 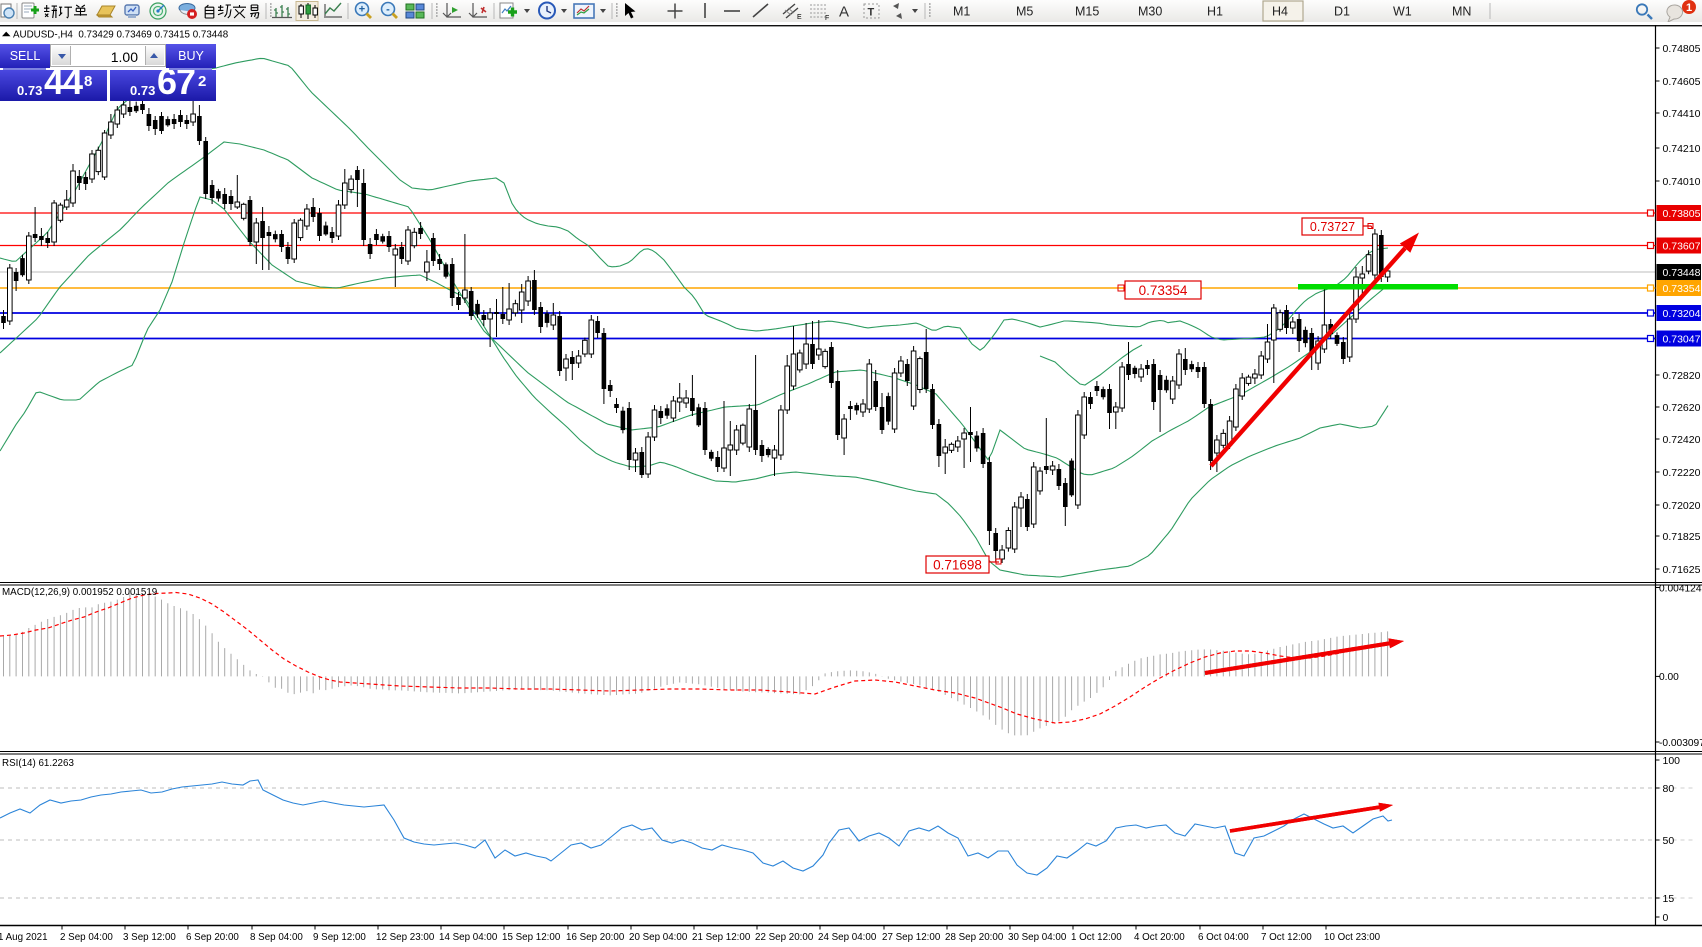 What do you see at coordinates (1682, 376) in the screenshot?
I see `svg-text: 0.72820` at bounding box center [1682, 376].